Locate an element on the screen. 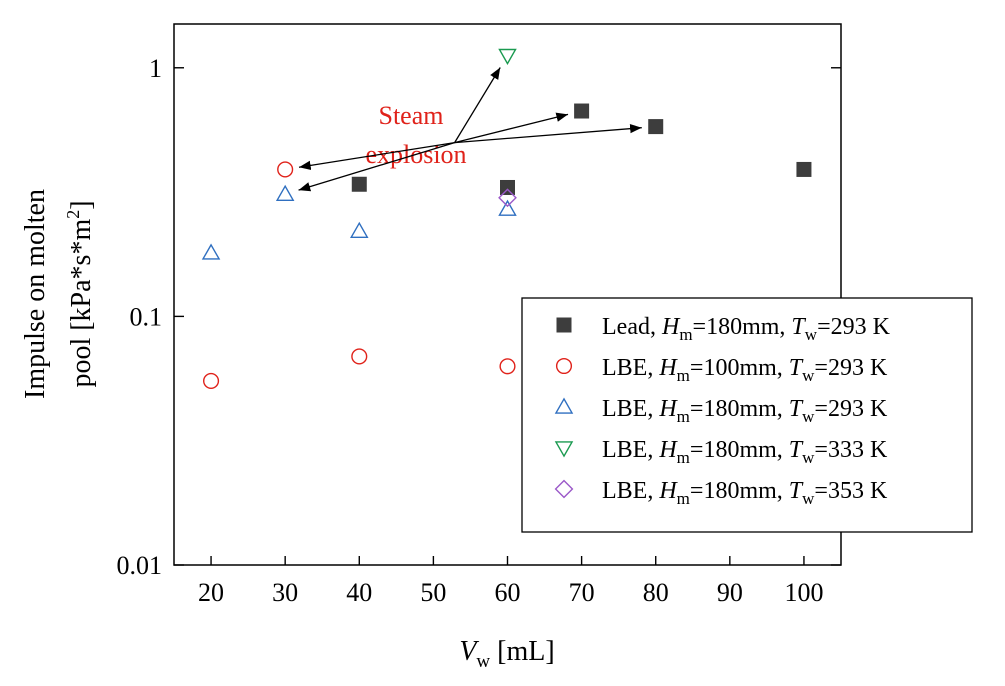  x-axis: 20 30 40 50 60 70 80 90 100 is located at coordinates (510, 581).